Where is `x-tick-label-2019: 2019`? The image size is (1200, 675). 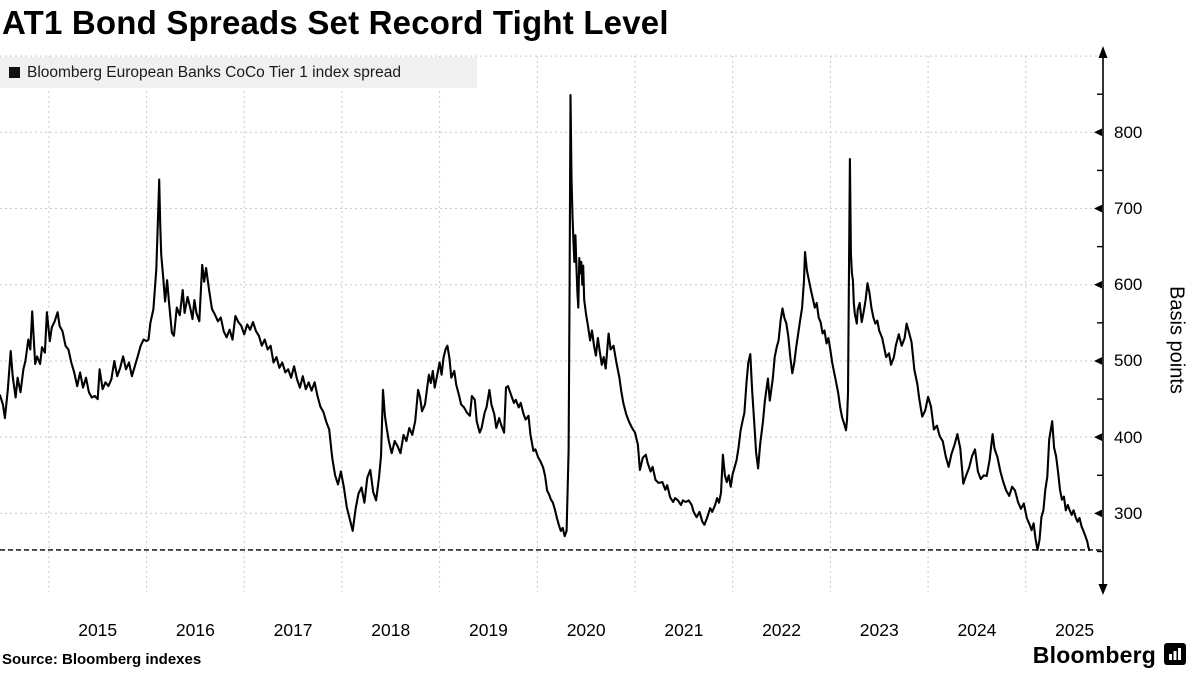
x-tick-label-2019: 2019 is located at coordinates (488, 630).